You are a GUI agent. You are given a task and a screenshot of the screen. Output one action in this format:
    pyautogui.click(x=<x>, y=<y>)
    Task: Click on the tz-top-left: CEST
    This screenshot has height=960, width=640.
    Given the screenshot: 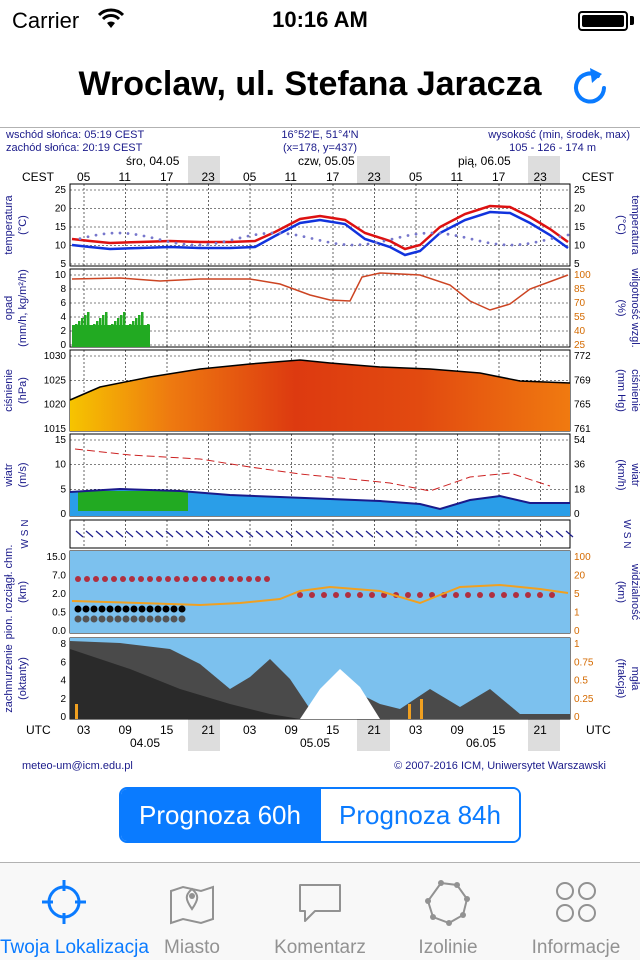 What is the action you would take?
    pyautogui.click(x=38, y=177)
    